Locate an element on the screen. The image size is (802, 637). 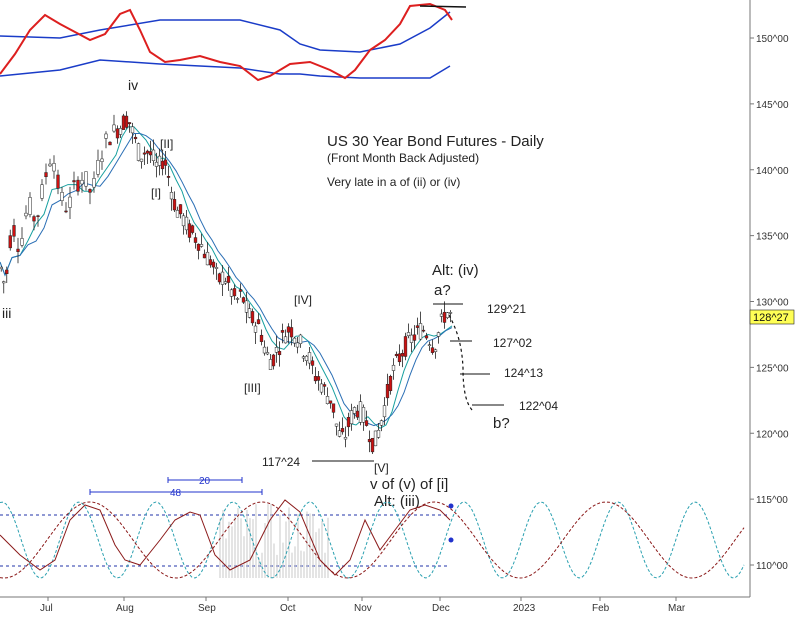
cycle-label: 48 is located at coordinates (176, 493).